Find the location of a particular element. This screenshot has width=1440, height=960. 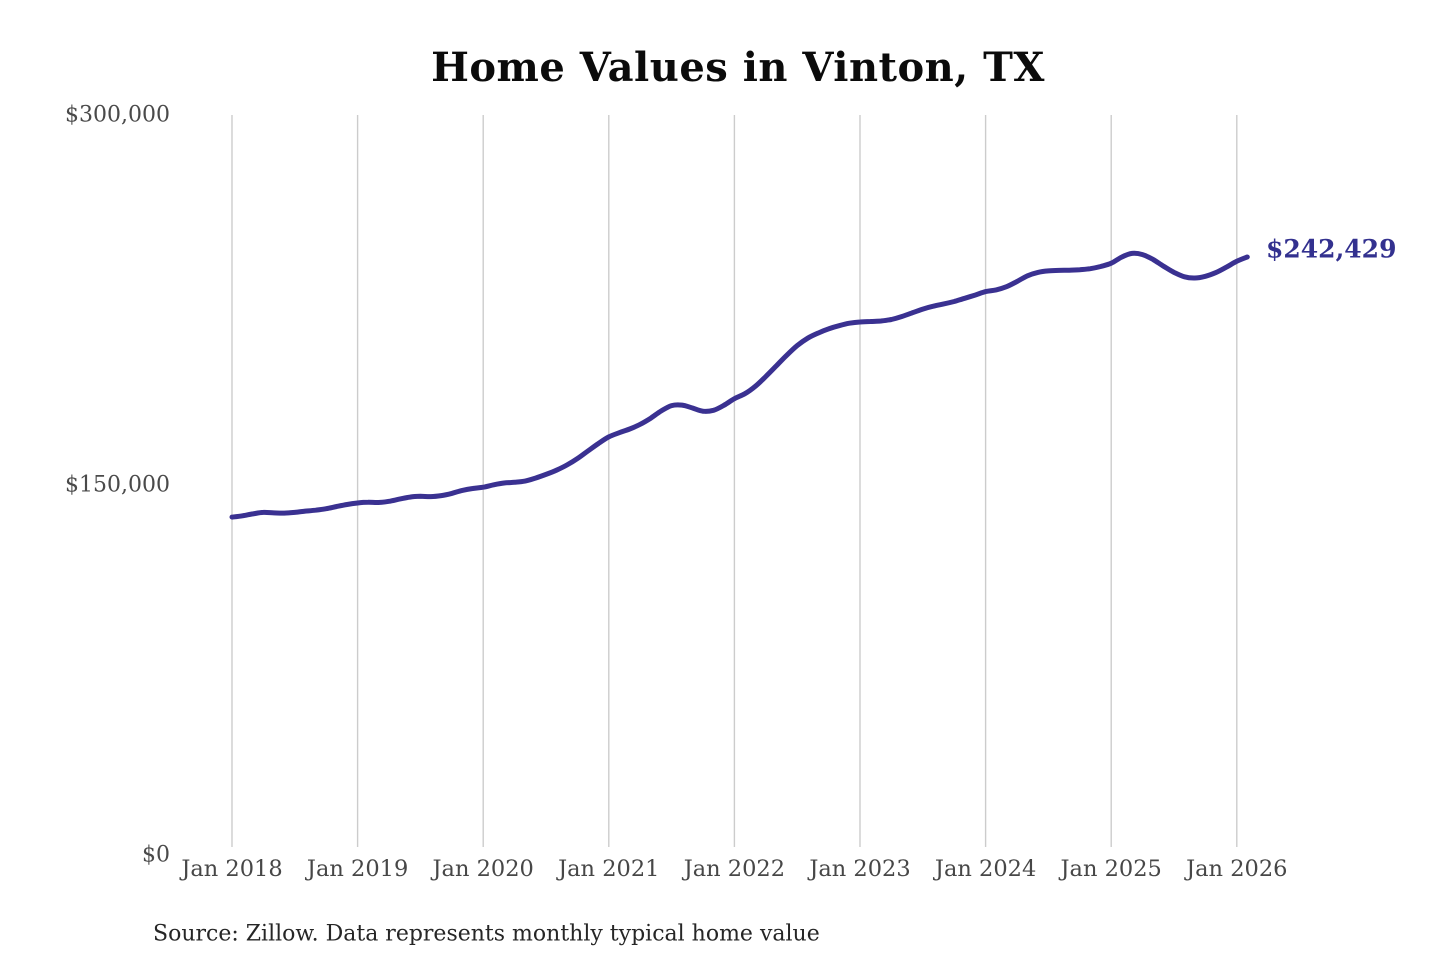

latest-value-label: $242,429 is located at coordinates (1331, 249).